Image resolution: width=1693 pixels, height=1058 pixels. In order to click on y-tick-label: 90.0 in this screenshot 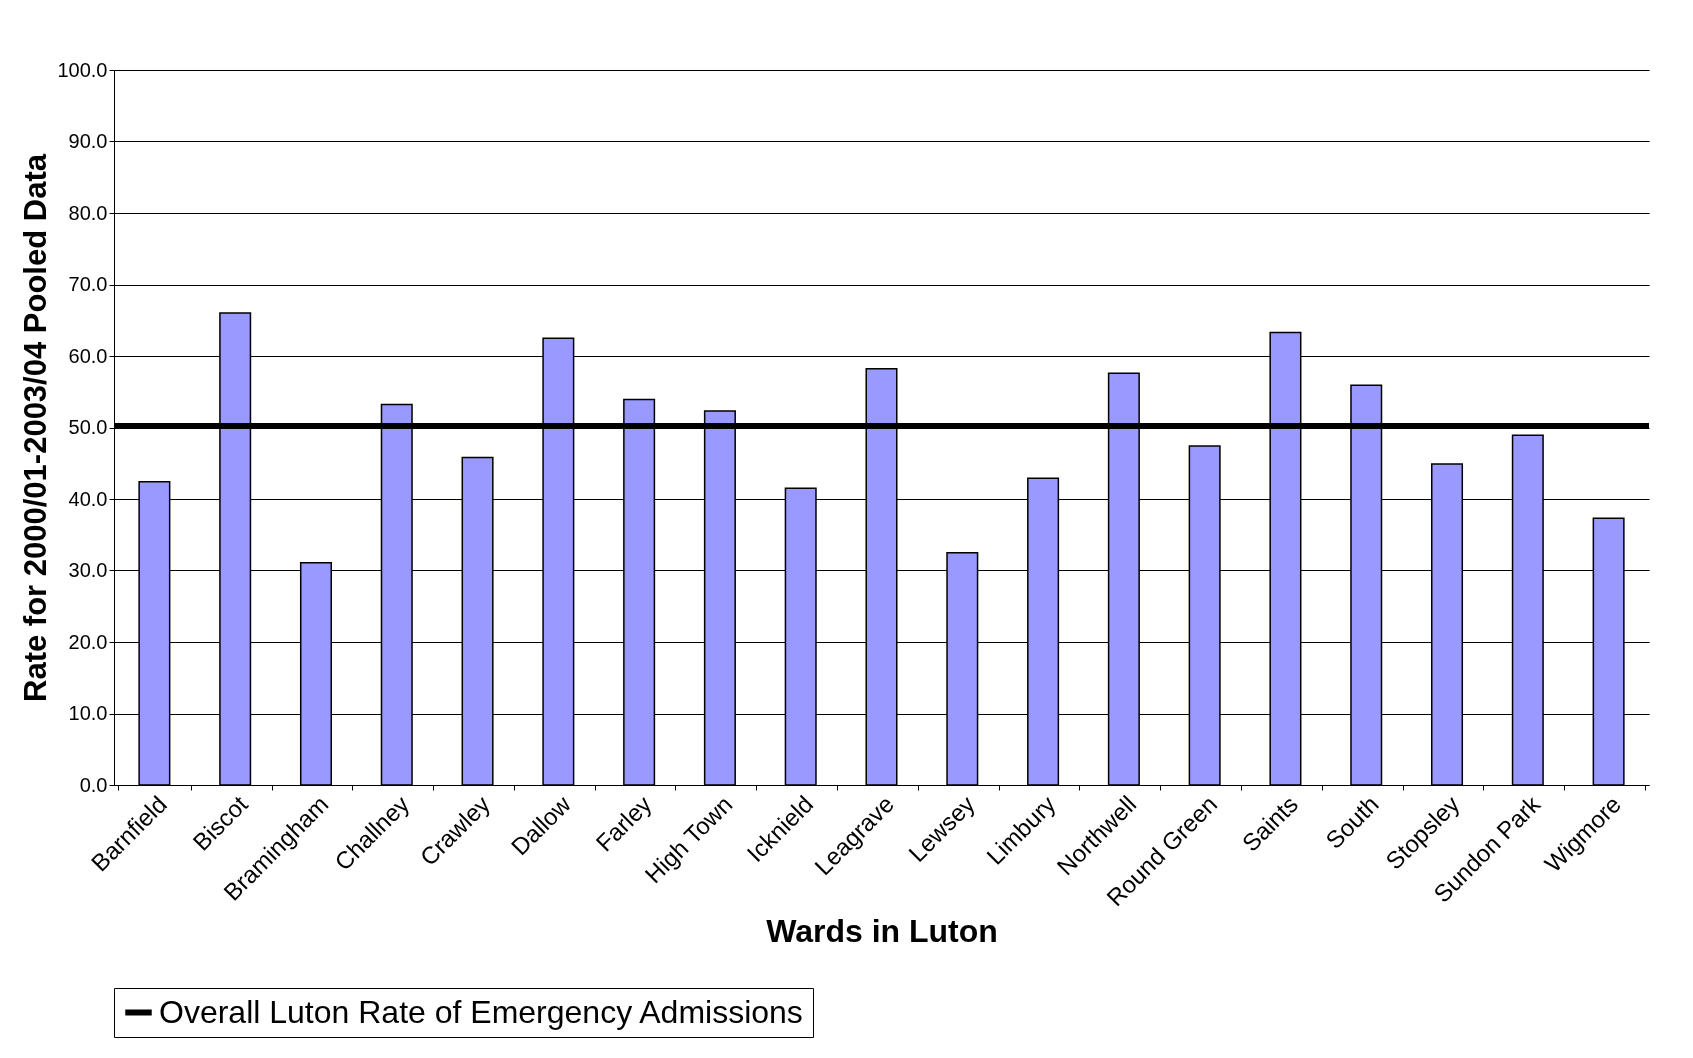, I will do `click(88, 141)`.